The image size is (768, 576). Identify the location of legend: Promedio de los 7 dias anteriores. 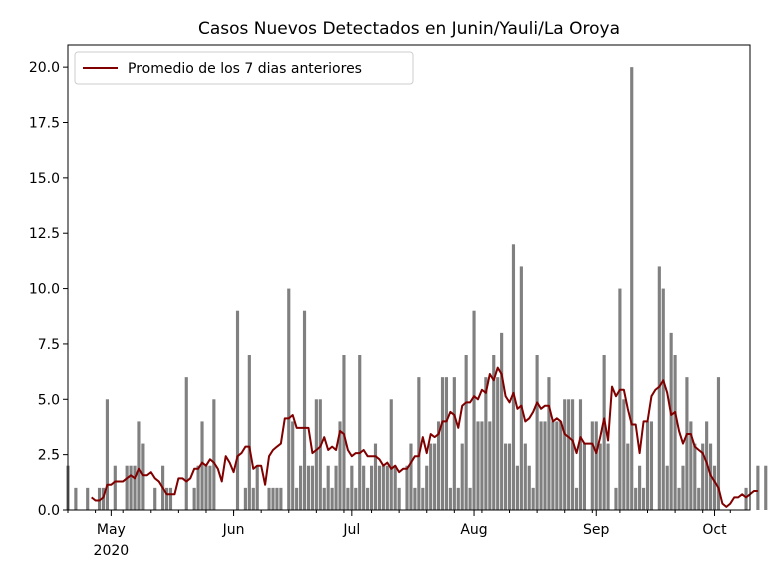
(244, 68).